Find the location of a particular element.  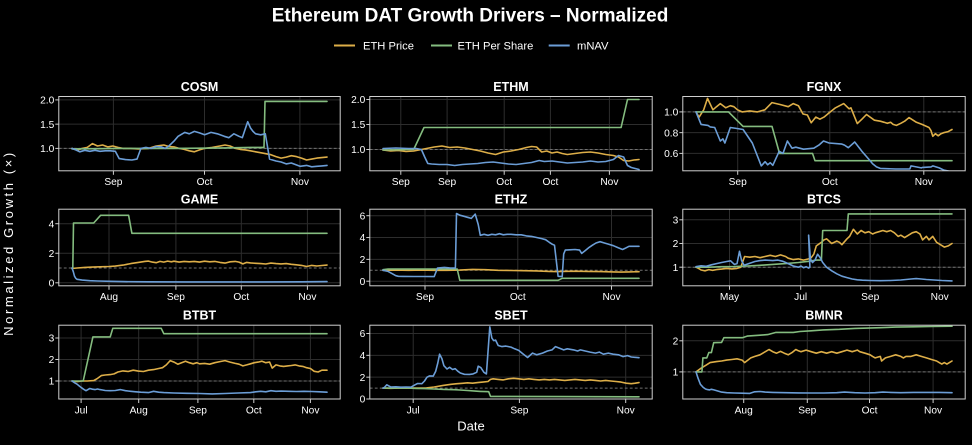

svg-text: ETH Price is located at coordinates (388, 47).